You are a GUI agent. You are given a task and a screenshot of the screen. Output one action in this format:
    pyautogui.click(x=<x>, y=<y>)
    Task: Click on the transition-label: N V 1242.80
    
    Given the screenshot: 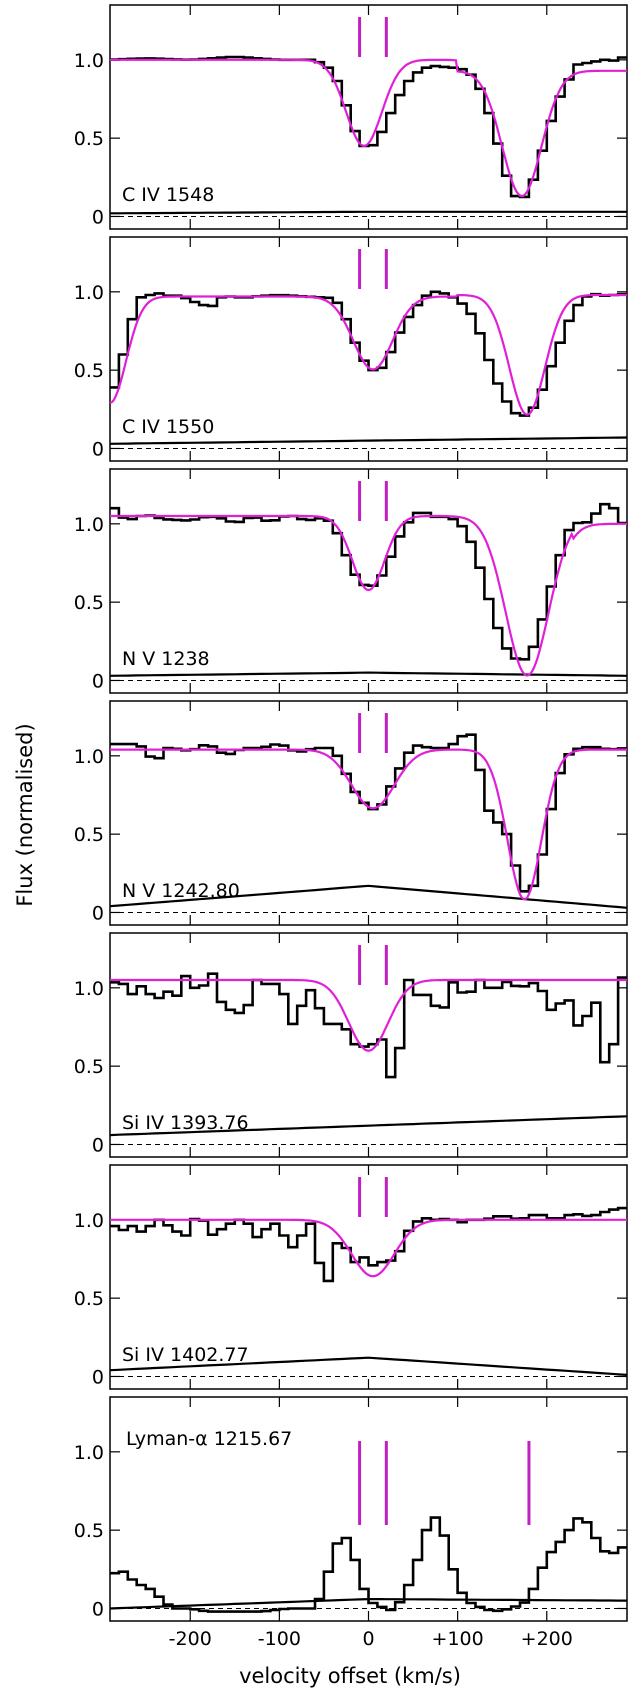 What is the action you would take?
    pyautogui.click(x=181, y=891)
    